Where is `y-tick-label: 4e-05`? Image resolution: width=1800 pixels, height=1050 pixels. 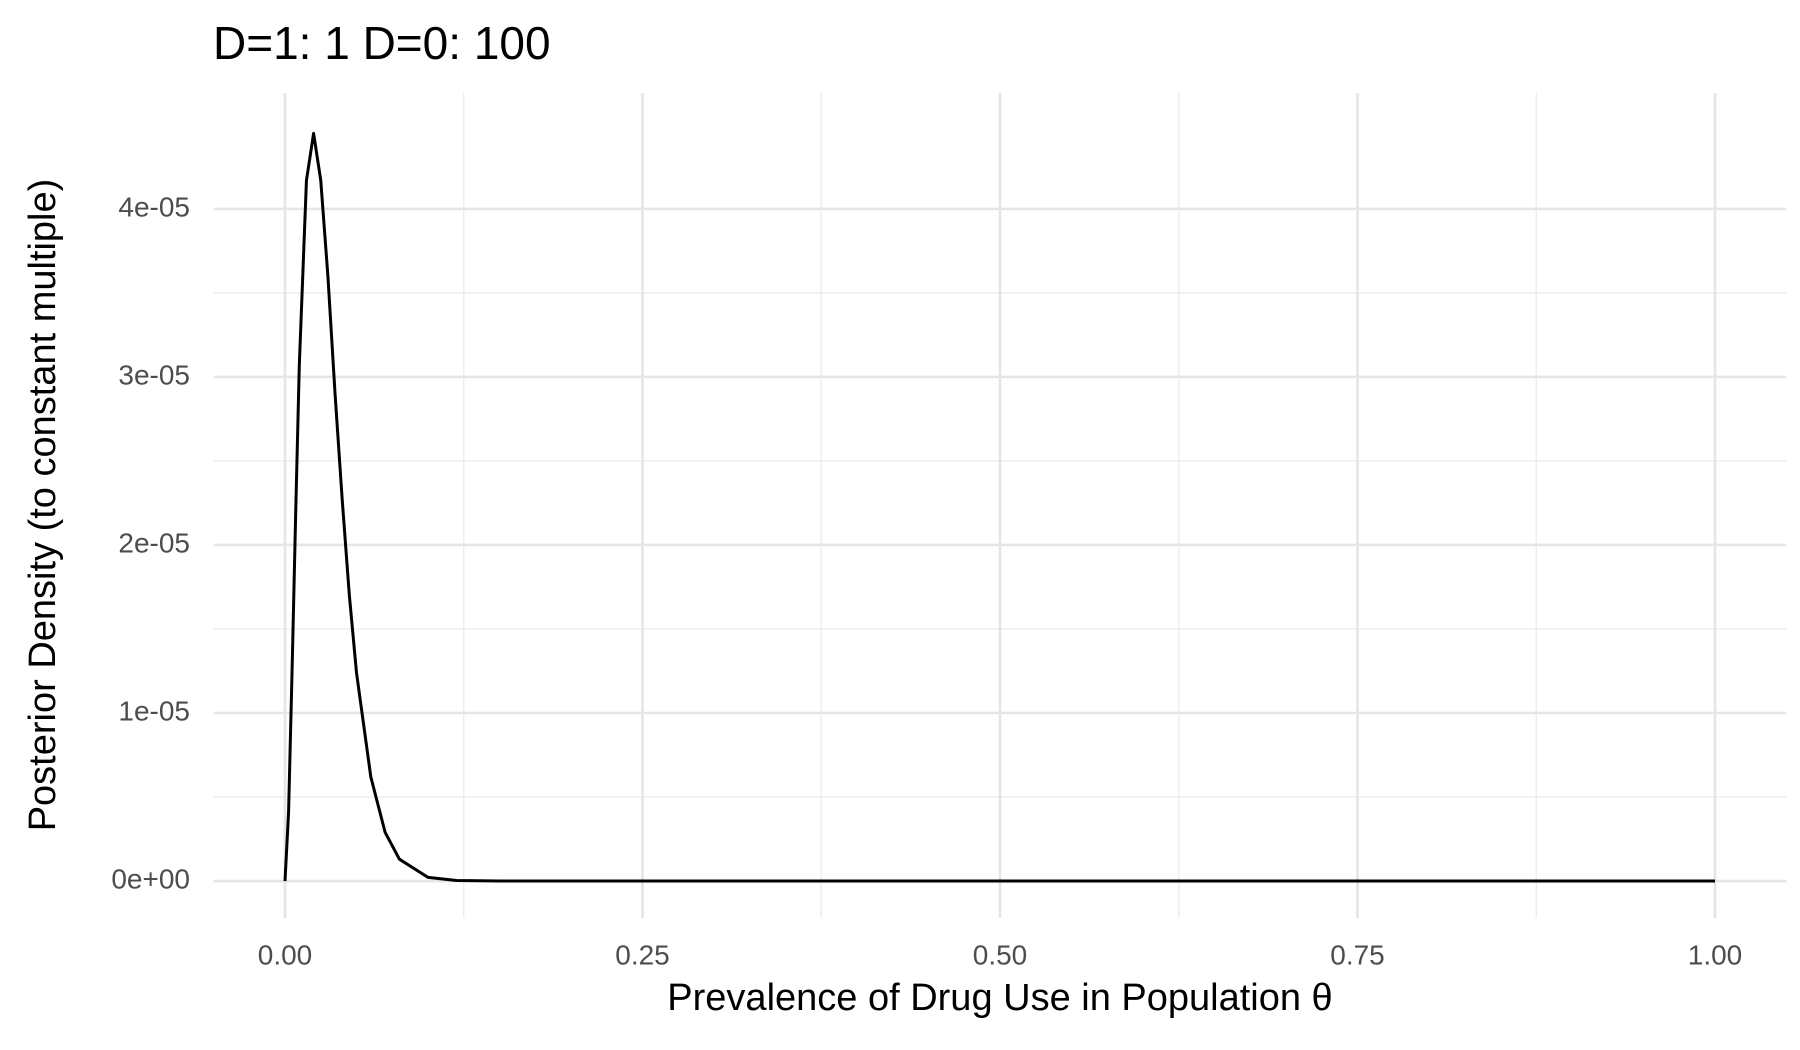
y-tick-label: 4e-05 is located at coordinates (154, 206).